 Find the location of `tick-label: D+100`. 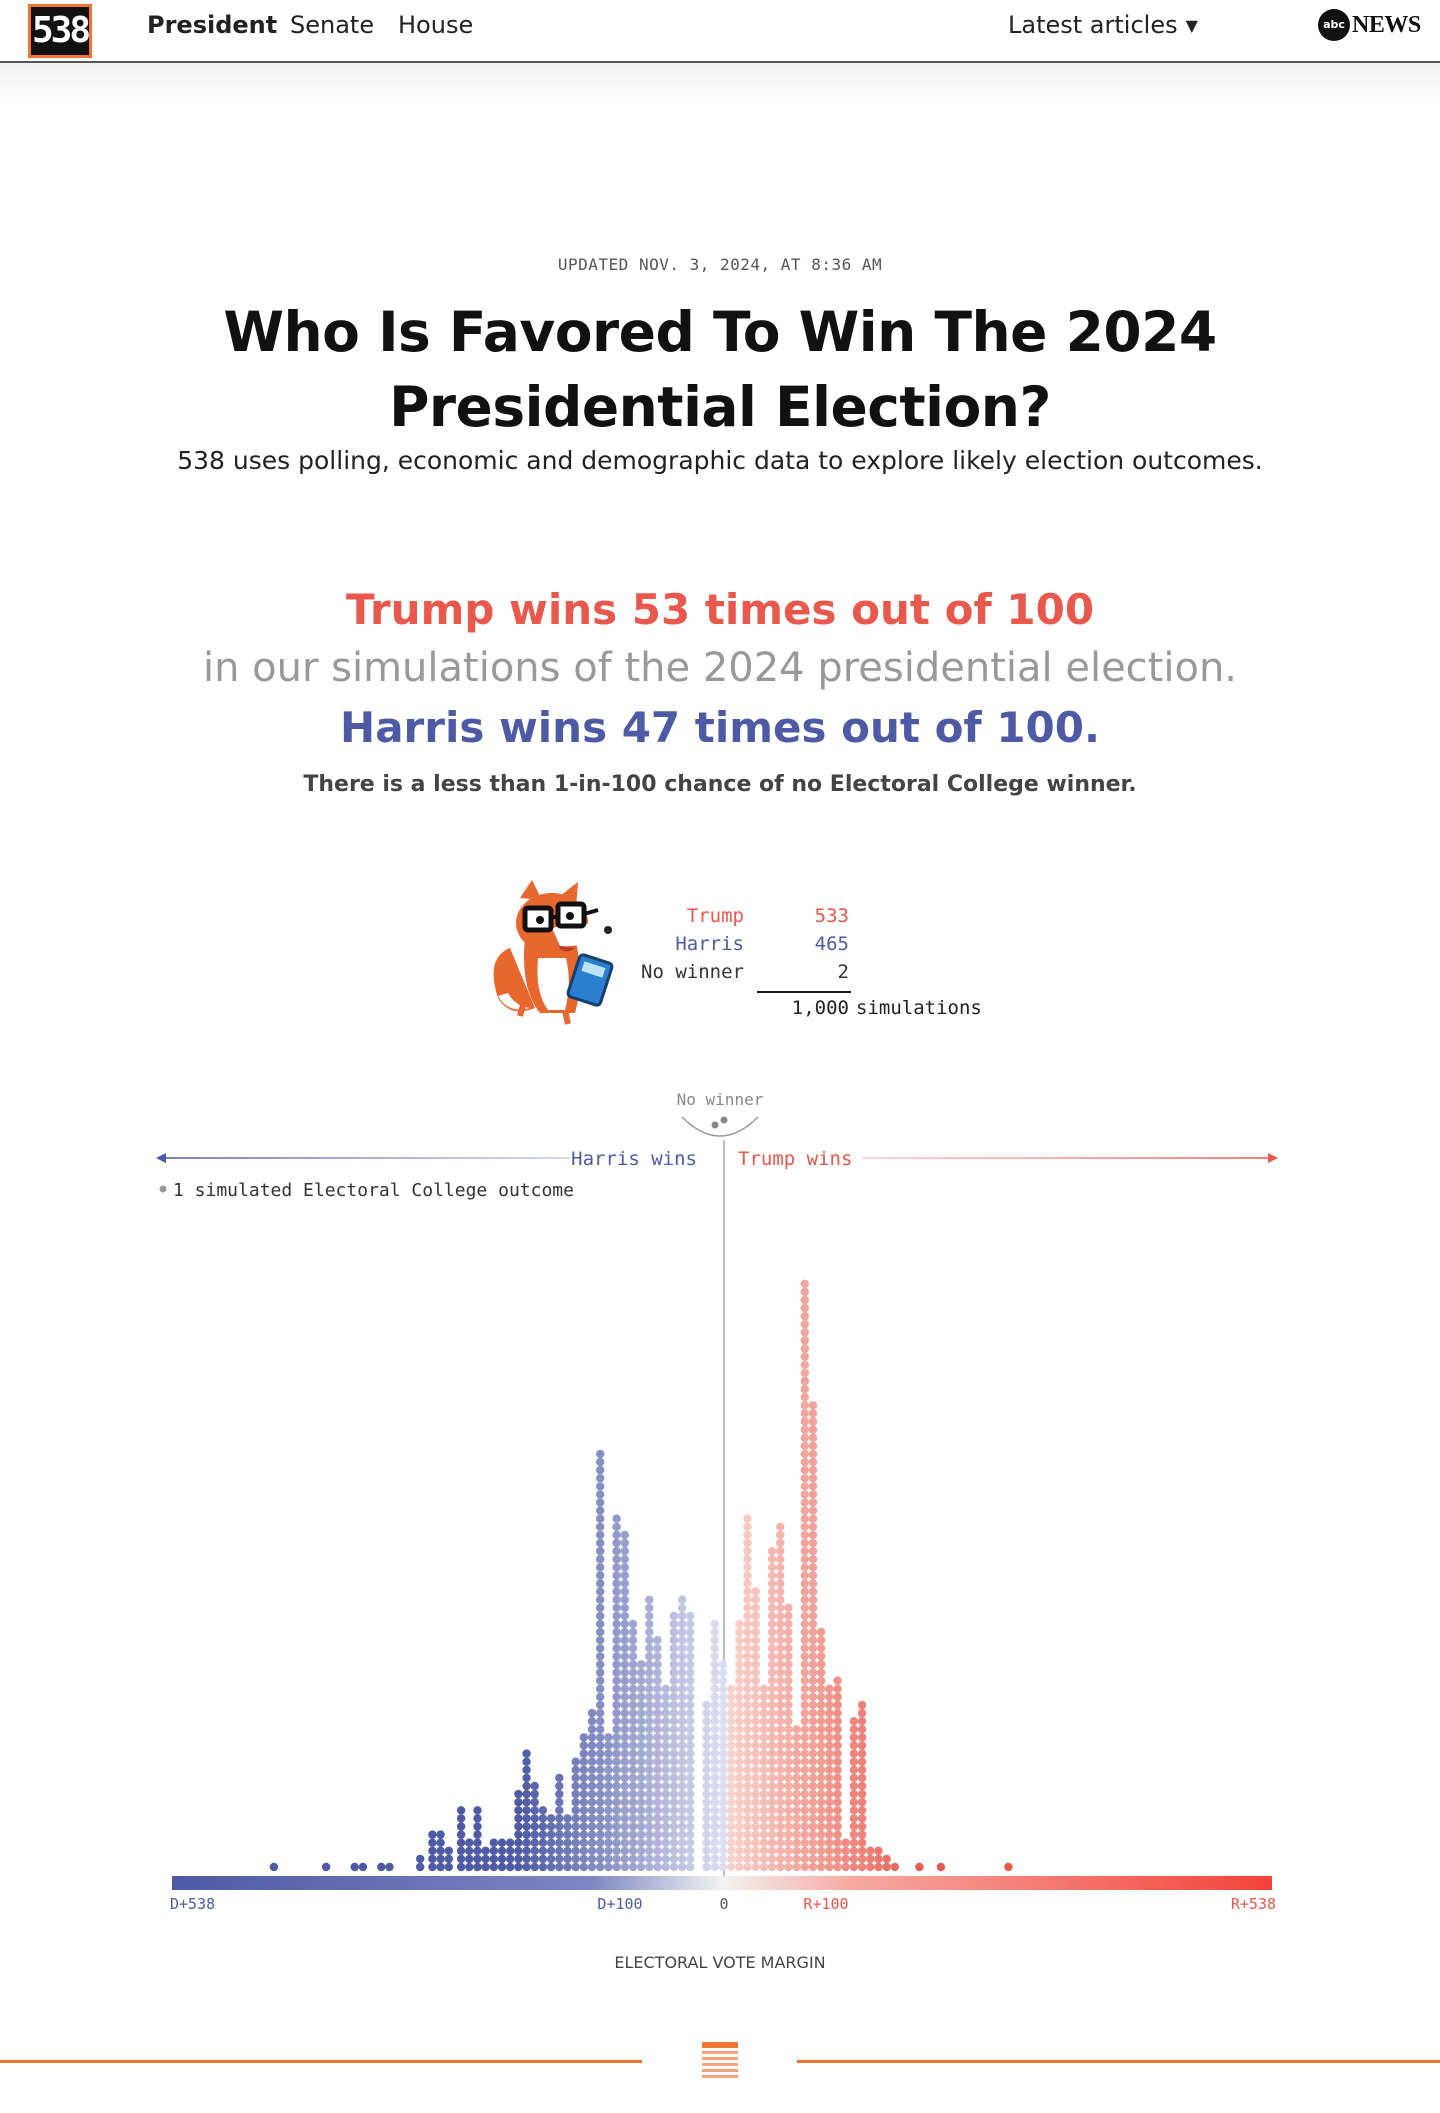

tick-label: D+100 is located at coordinates (619, 1904).